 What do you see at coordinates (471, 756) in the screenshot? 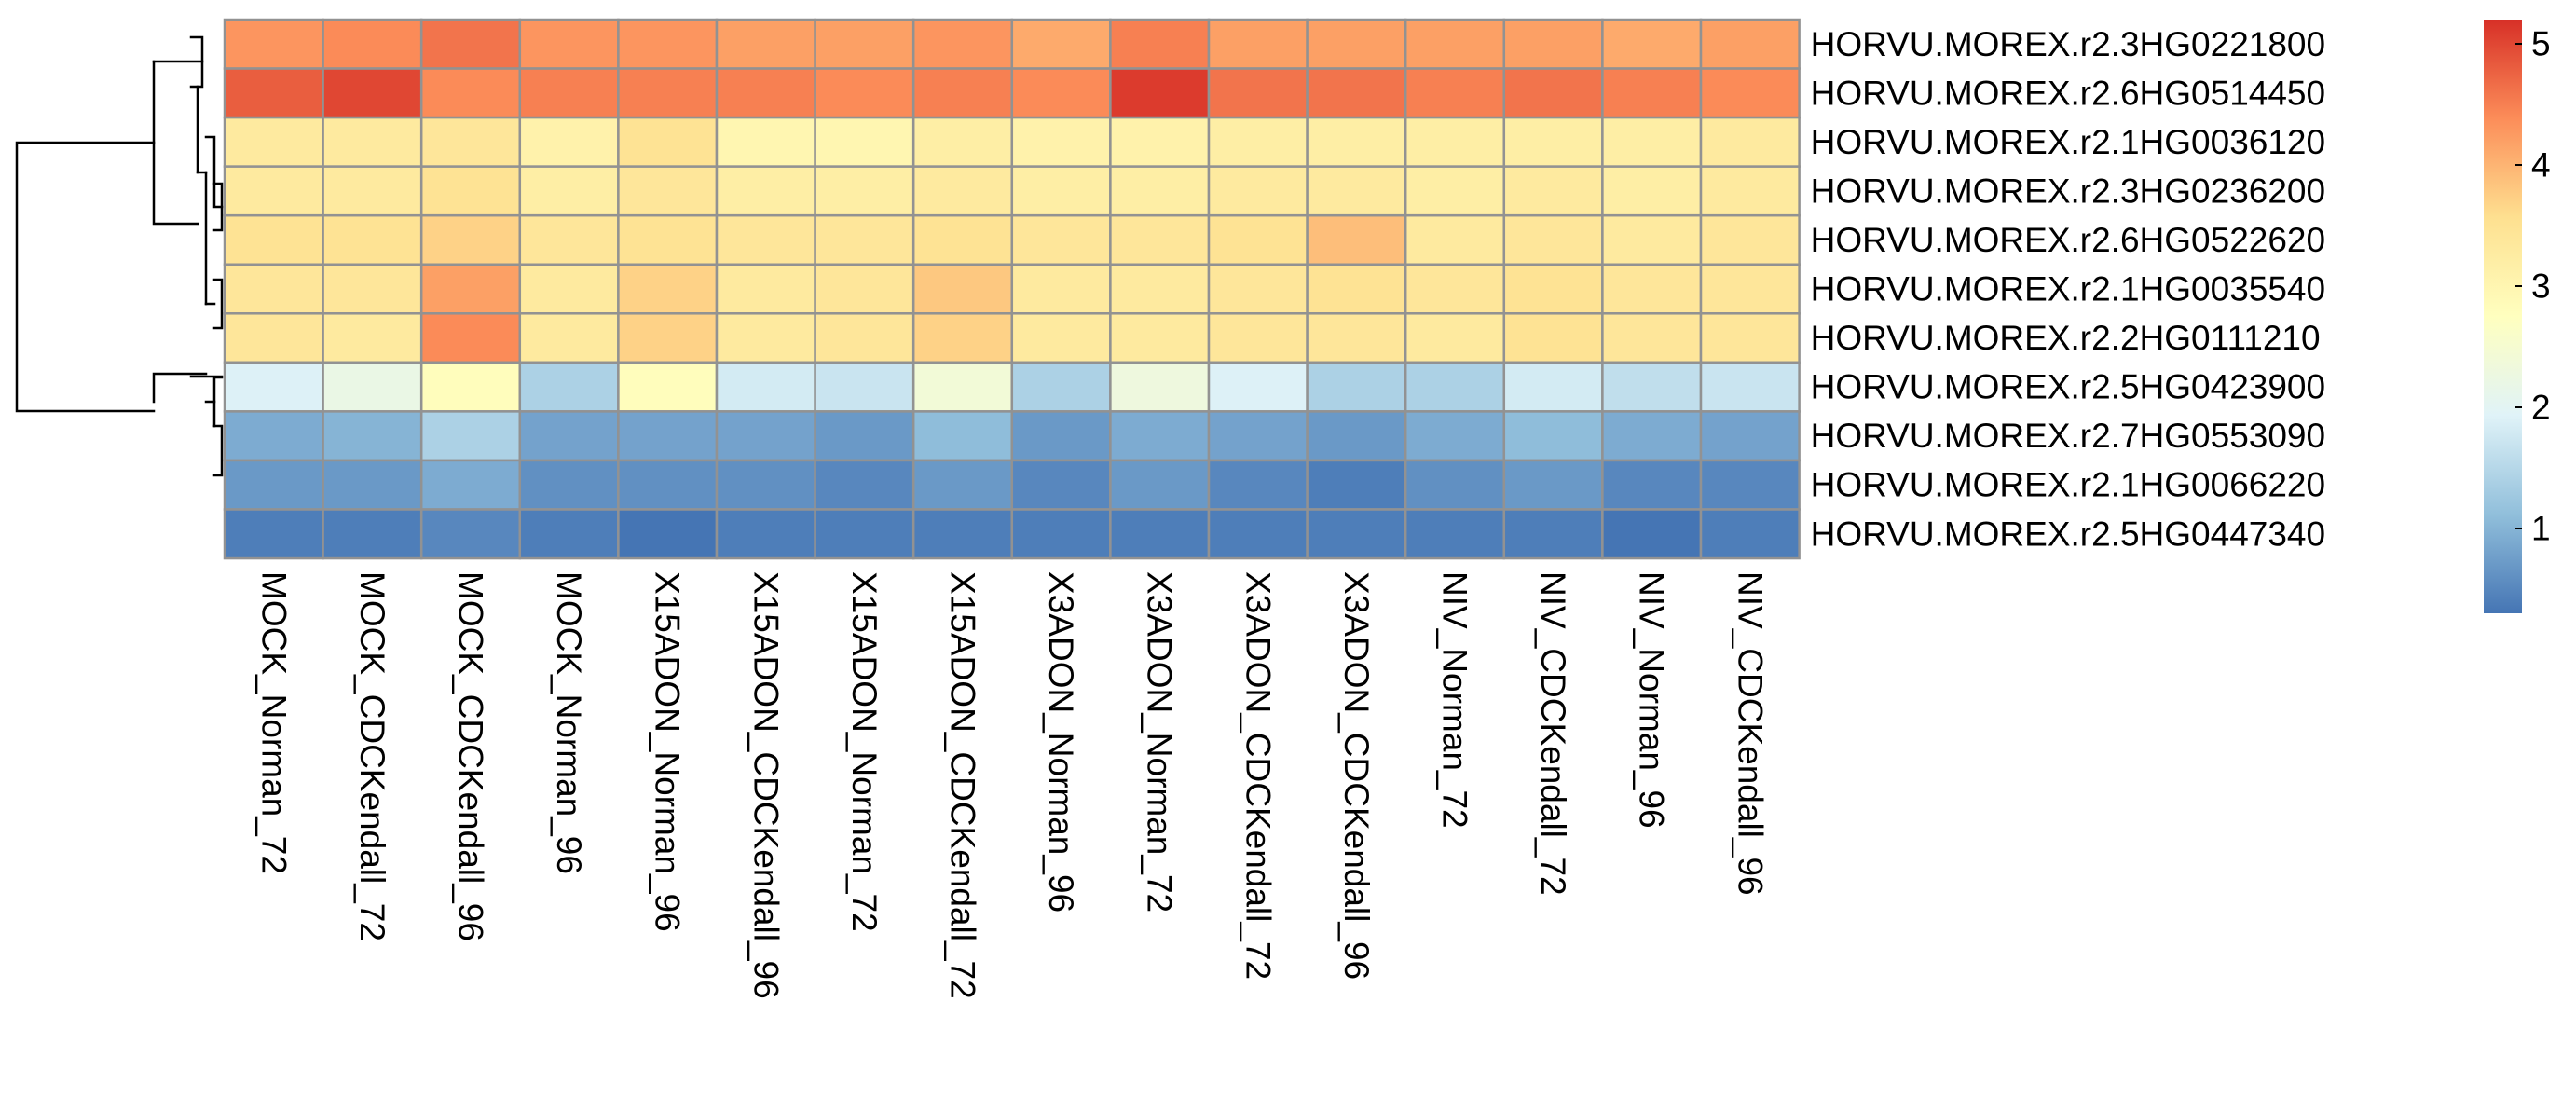
I see `column-label: MOCK_CDCKendall_96` at bounding box center [471, 756].